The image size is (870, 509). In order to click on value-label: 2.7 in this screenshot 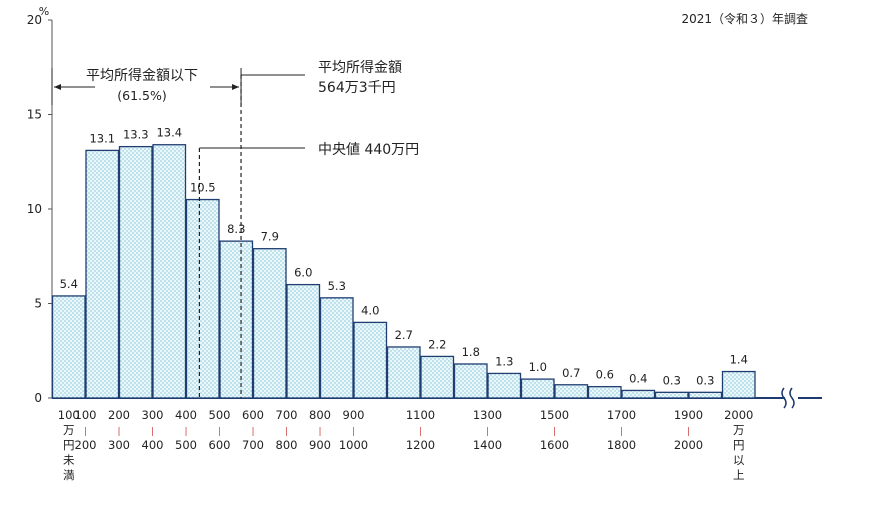, I will do `click(404, 335)`.